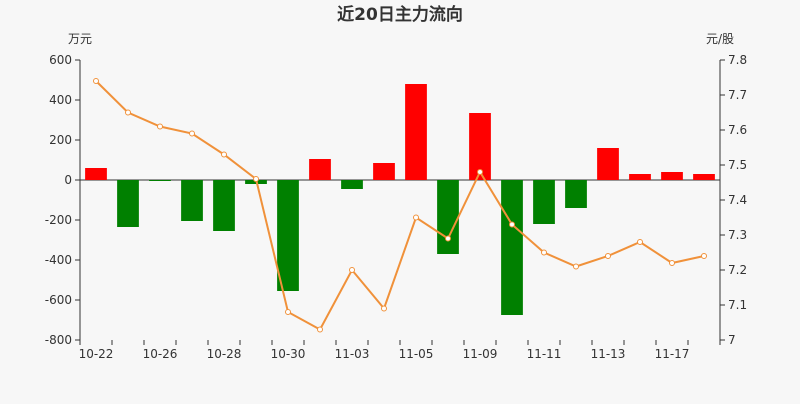  Describe the element at coordinates (400, 14) in the screenshot. I see `chart-title: 近20日主力流向` at that location.